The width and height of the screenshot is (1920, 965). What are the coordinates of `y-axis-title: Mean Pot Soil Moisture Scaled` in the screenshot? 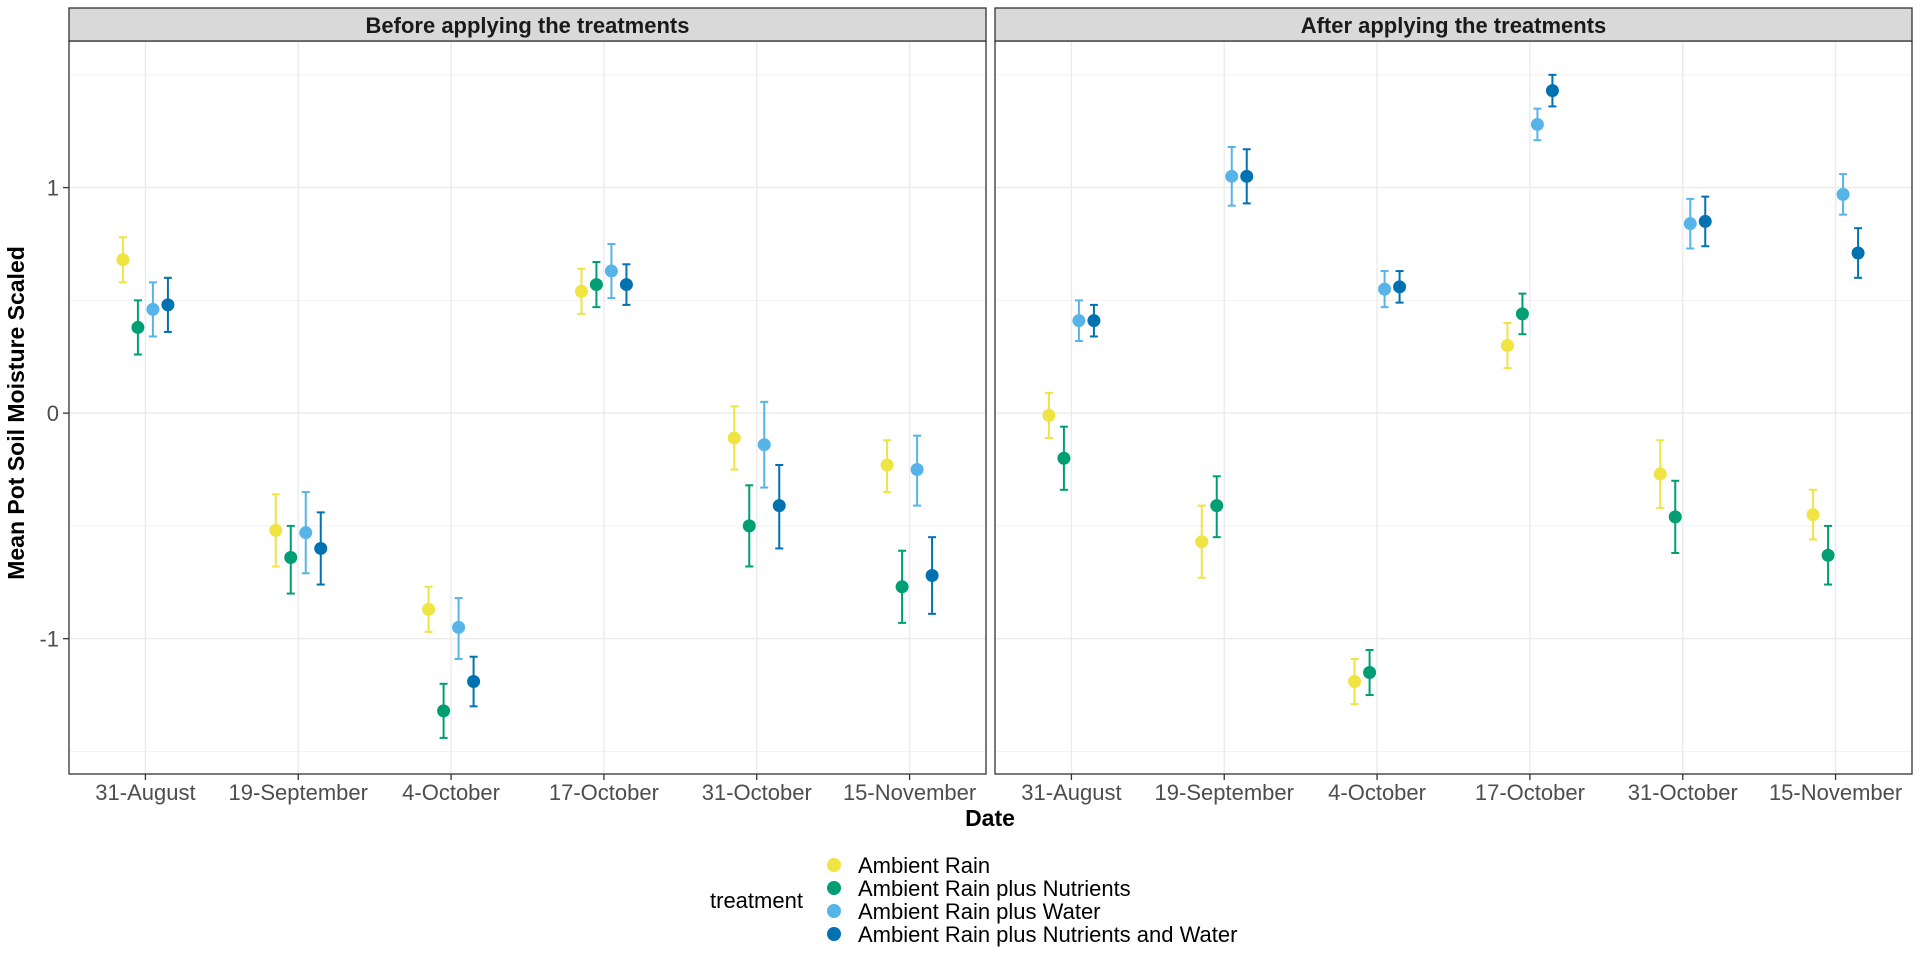 It's located at (16, 413).